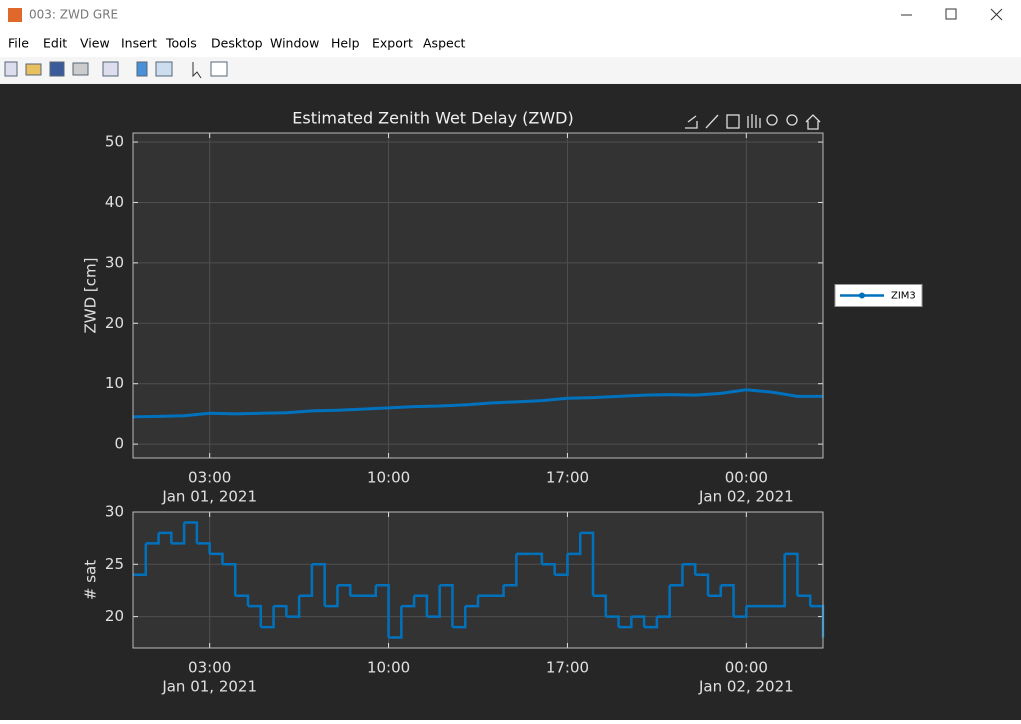  I want to click on maximize-button, so click(951, 14).